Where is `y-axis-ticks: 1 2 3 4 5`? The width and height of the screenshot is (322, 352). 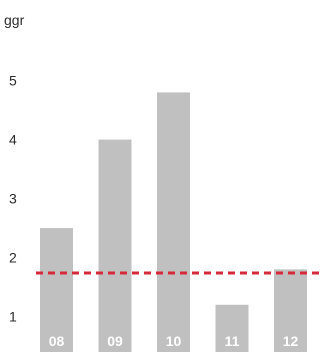 y-axis-ticks: 1 2 3 4 5 is located at coordinates (13, 199).